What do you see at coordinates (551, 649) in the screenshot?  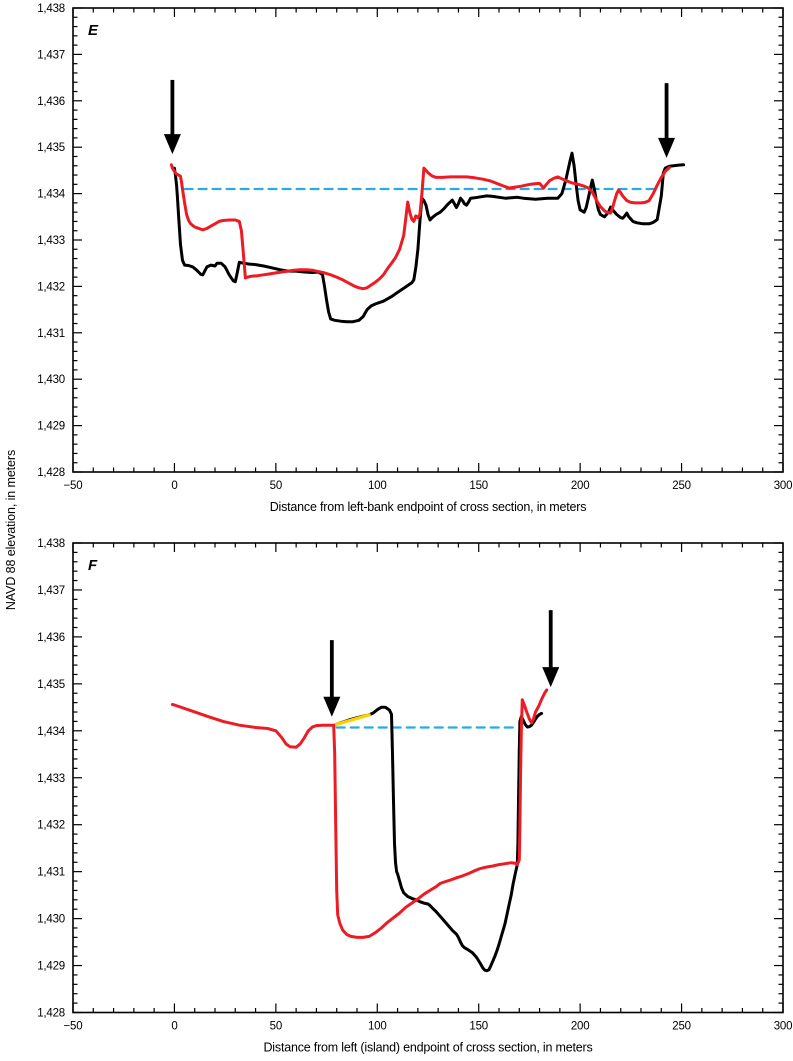 I see `right-endpoint-arrow` at bounding box center [551, 649].